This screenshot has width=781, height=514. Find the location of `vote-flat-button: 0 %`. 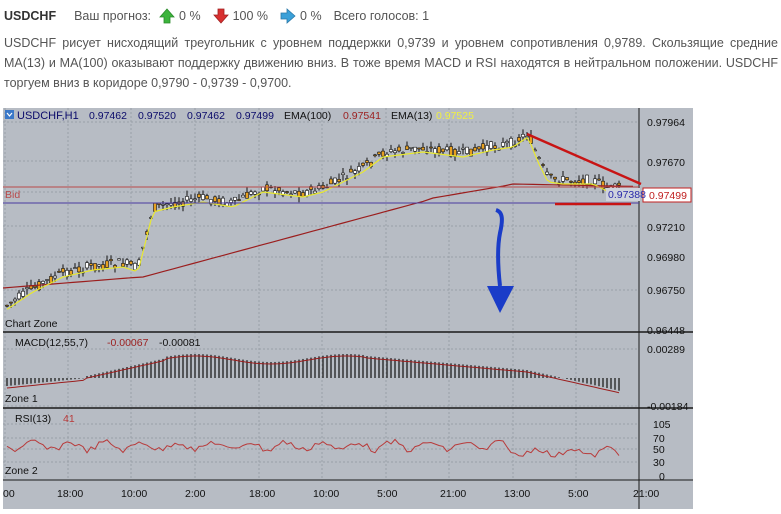

vote-flat-button: 0 % is located at coordinates (301, 16).